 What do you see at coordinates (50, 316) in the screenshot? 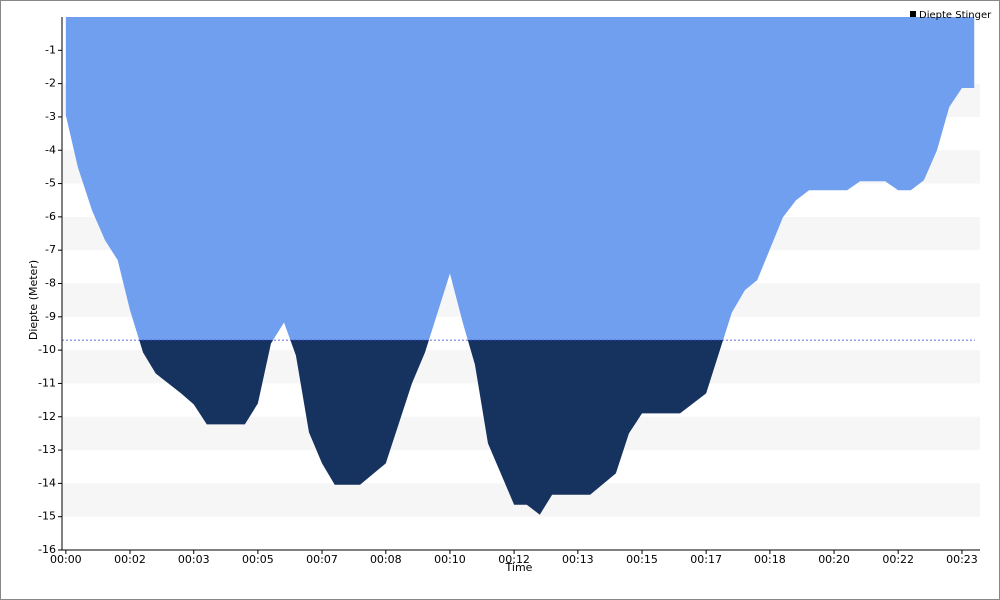
I see `y-tick-label: -9` at bounding box center [50, 316].